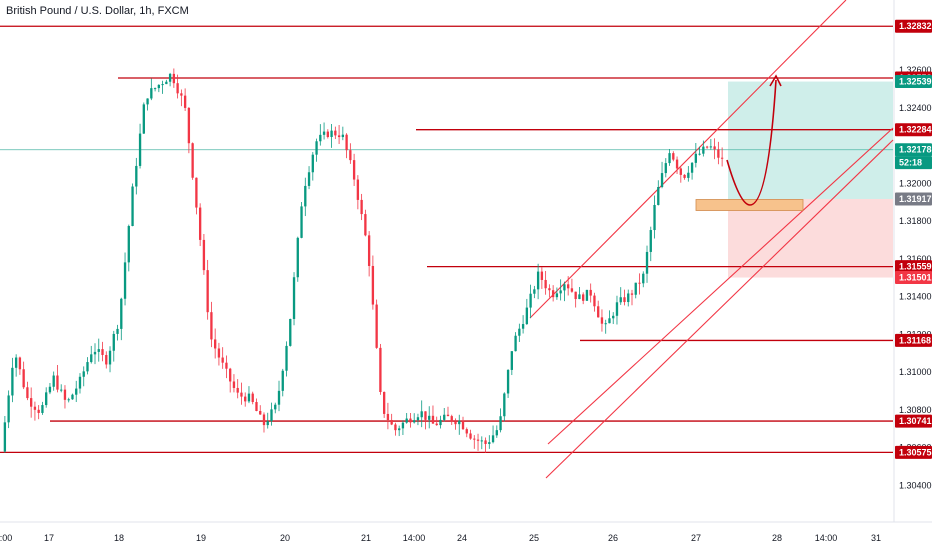  What do you see at coordinates (6, 538) in the screenshot?
I see `x-tick-label: :00` at bounding box center [6, 538].